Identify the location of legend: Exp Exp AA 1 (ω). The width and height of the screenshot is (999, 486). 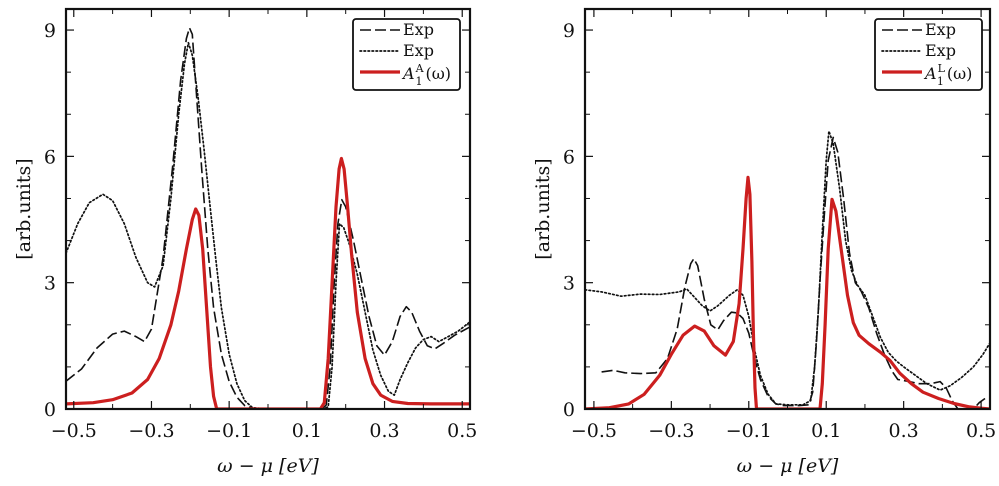
(406, 54).